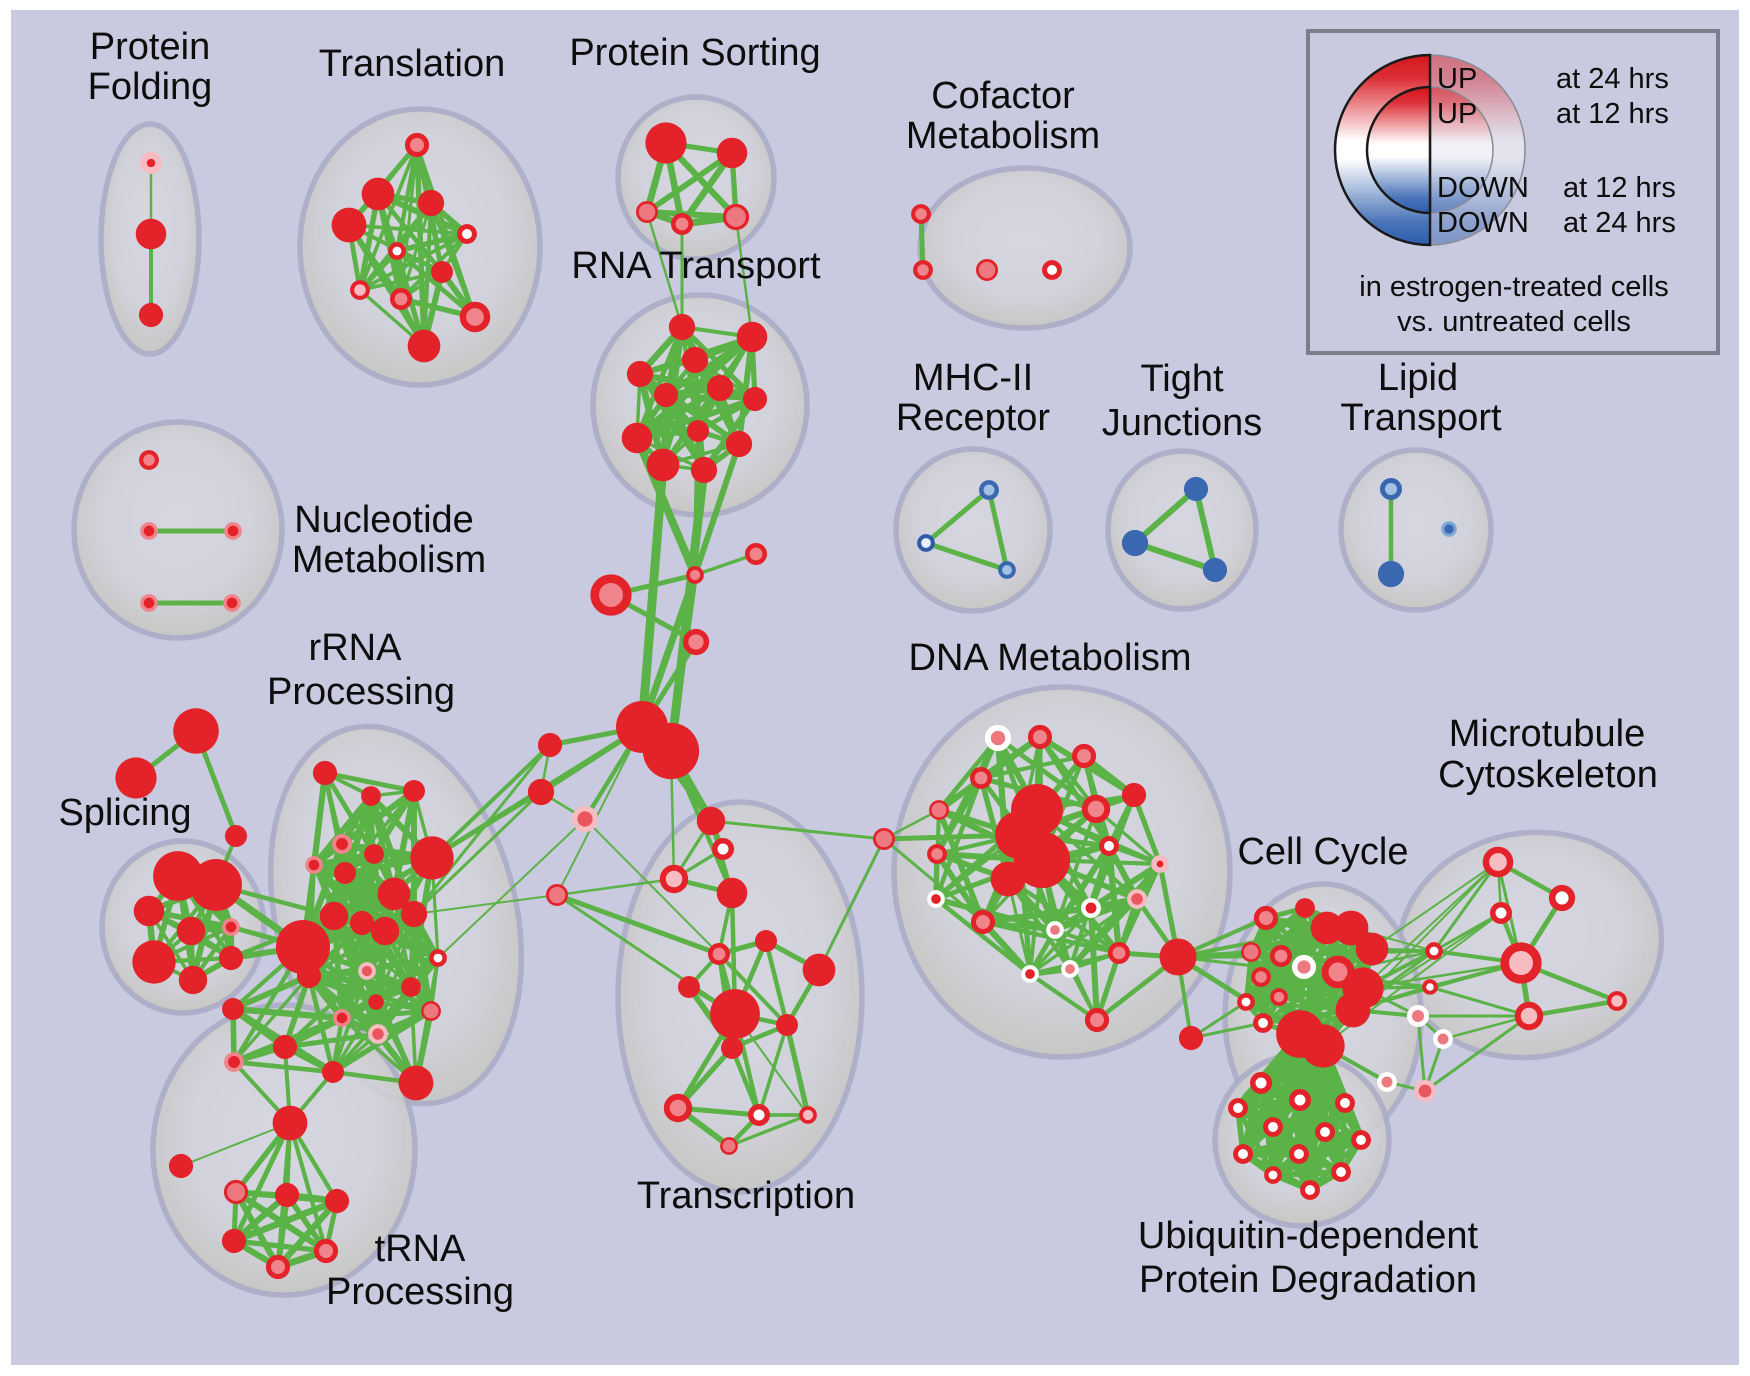  I want to click on svg-text: Junctions, so click(1182, 423).